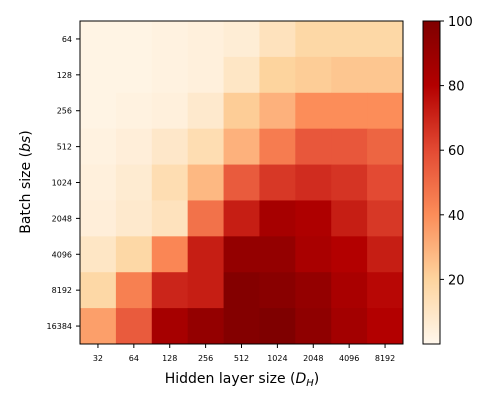 The image size is (500, 405). Describe the element at coordinates (431, 182) in the screenshot. I see `colorbar` at that location.